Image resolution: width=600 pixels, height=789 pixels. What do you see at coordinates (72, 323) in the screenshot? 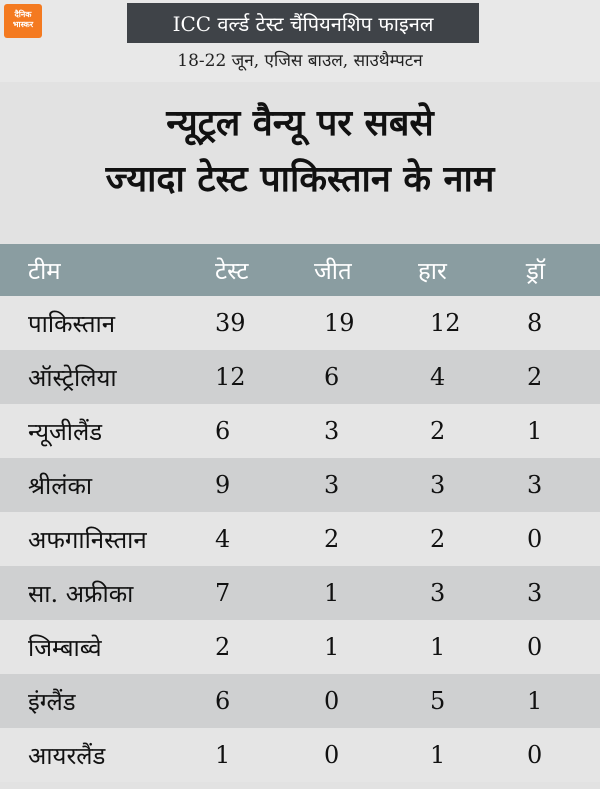
I see `team-name: पाकिस्तान` at bounding box center [72, 323].